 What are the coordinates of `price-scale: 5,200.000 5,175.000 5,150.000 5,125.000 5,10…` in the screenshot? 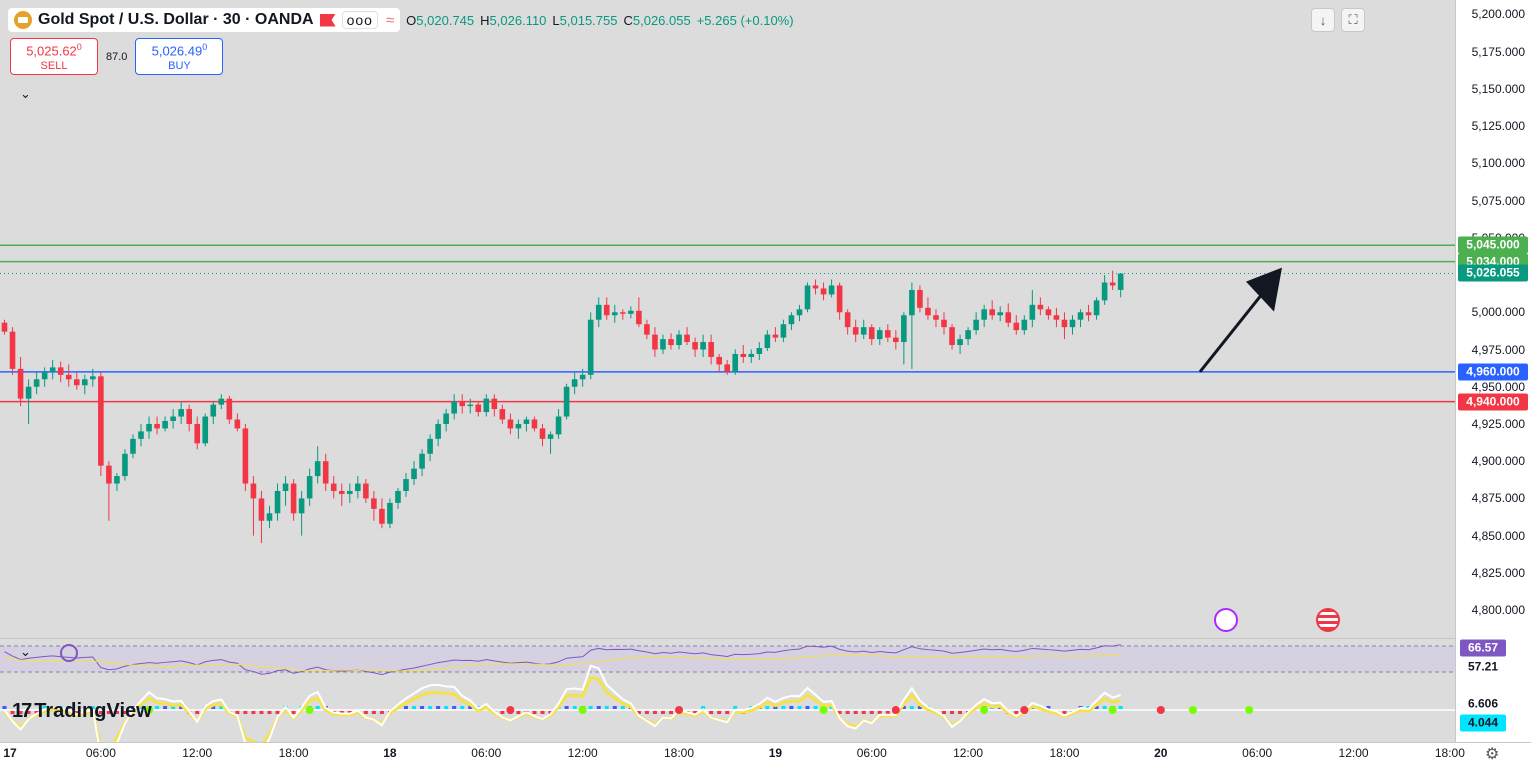 It's located at (1493, 371).